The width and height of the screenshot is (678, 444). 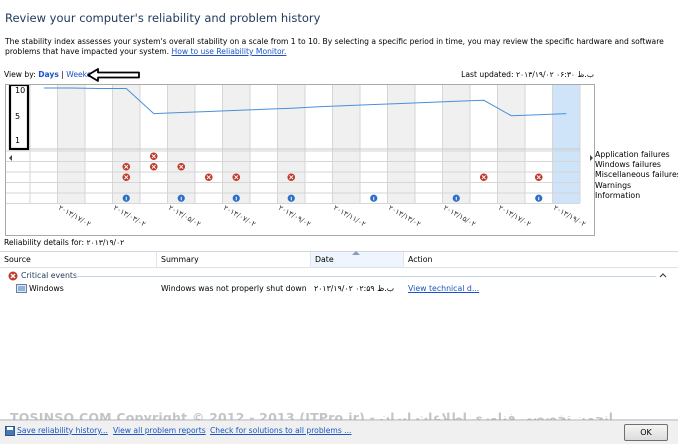 I want to click on annotation-arrow-icon, so click(x=113, y=75).